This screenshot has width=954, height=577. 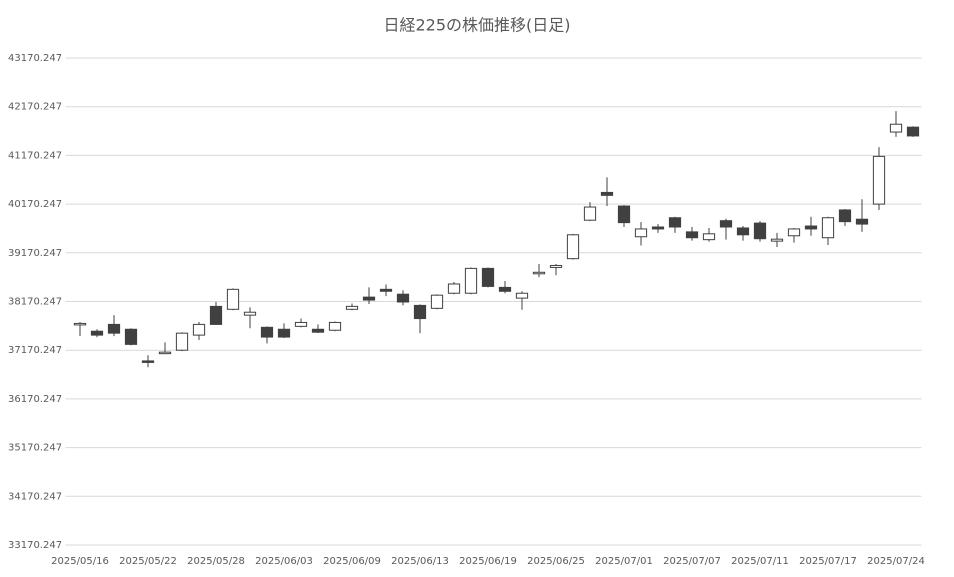 I want to click on x-tick-label: 2025/06/25, so click(x=556, y=561).